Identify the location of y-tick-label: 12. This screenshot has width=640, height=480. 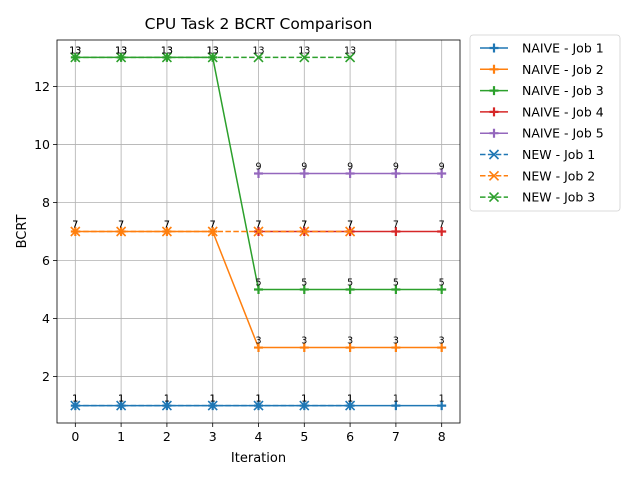
(42, 86).